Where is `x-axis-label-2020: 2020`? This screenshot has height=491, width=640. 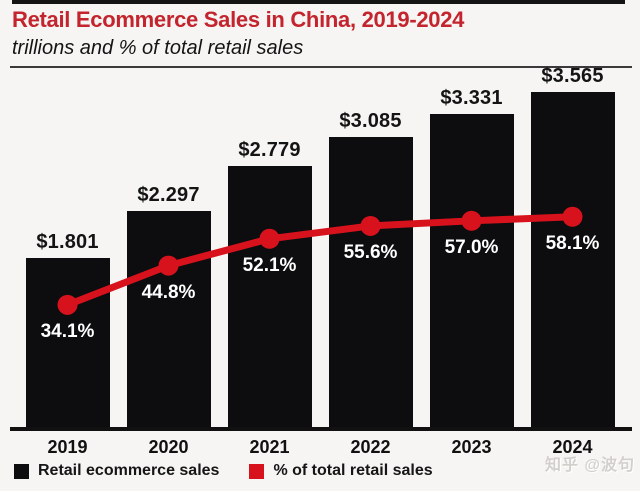
x-axis-label-2020: 2020 is located at coordinates (168, 447).